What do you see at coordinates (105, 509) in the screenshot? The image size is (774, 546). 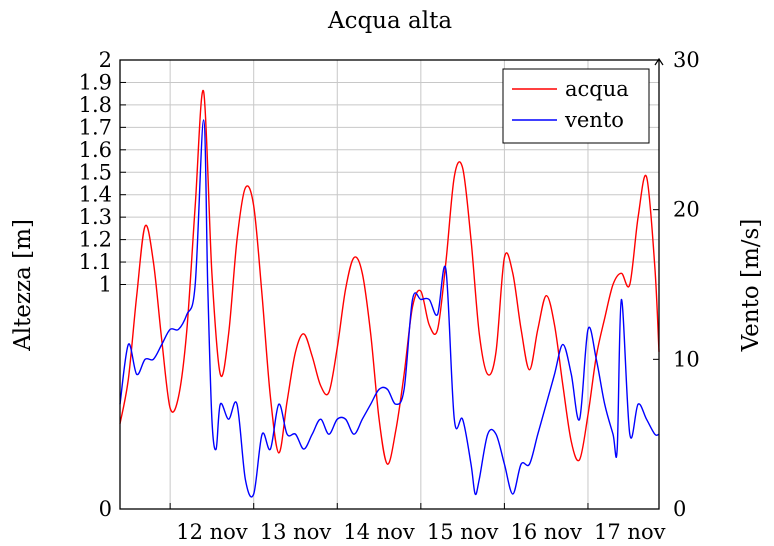 I see `y-left-tick-label: 0` at bounding box center [105, 509].